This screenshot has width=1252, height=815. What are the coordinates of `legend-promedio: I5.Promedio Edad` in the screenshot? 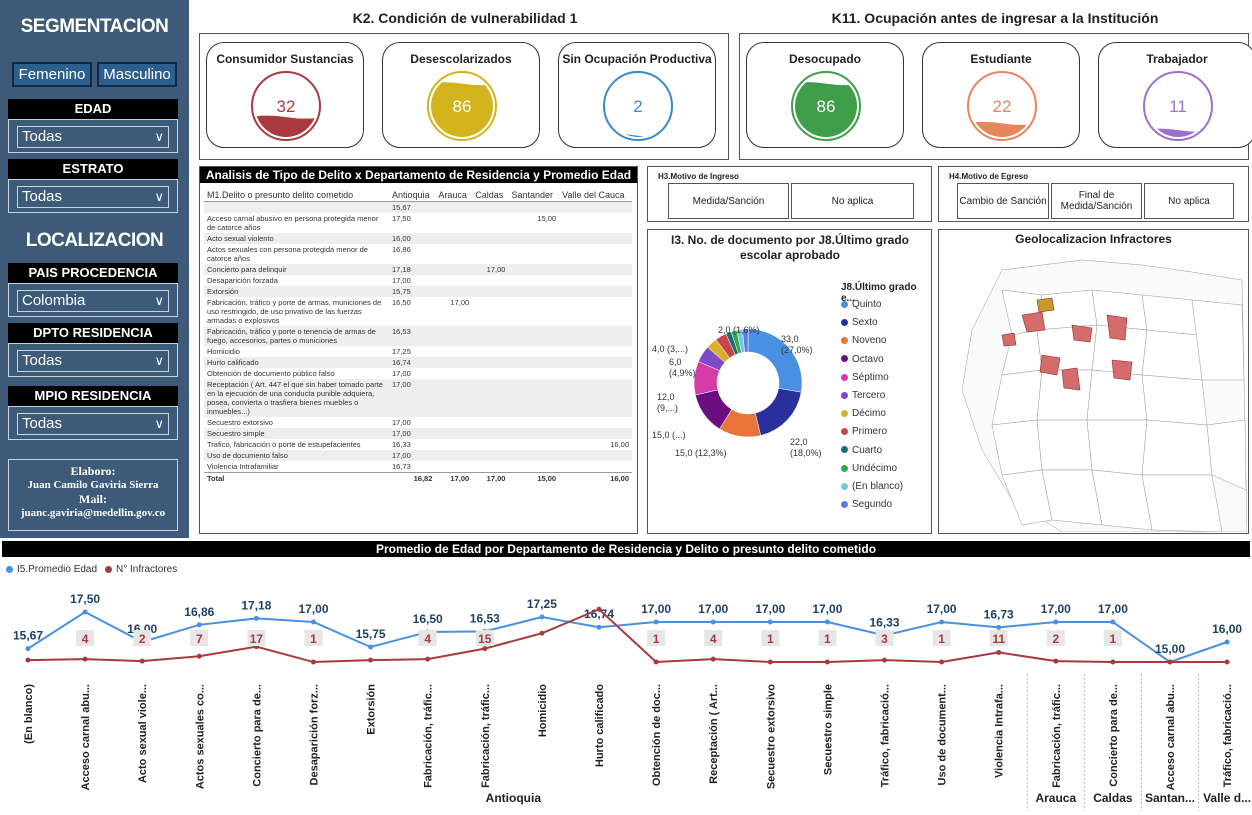 It's located at (51, 569).